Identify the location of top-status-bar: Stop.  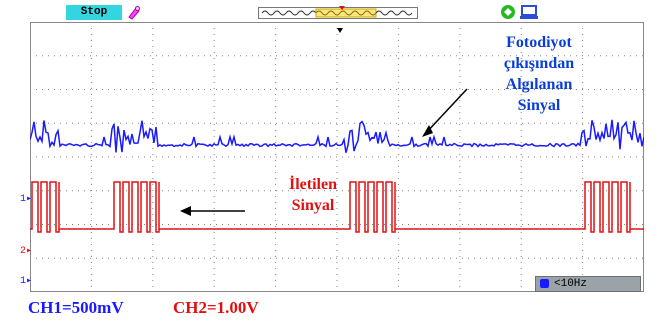
(328, 11).